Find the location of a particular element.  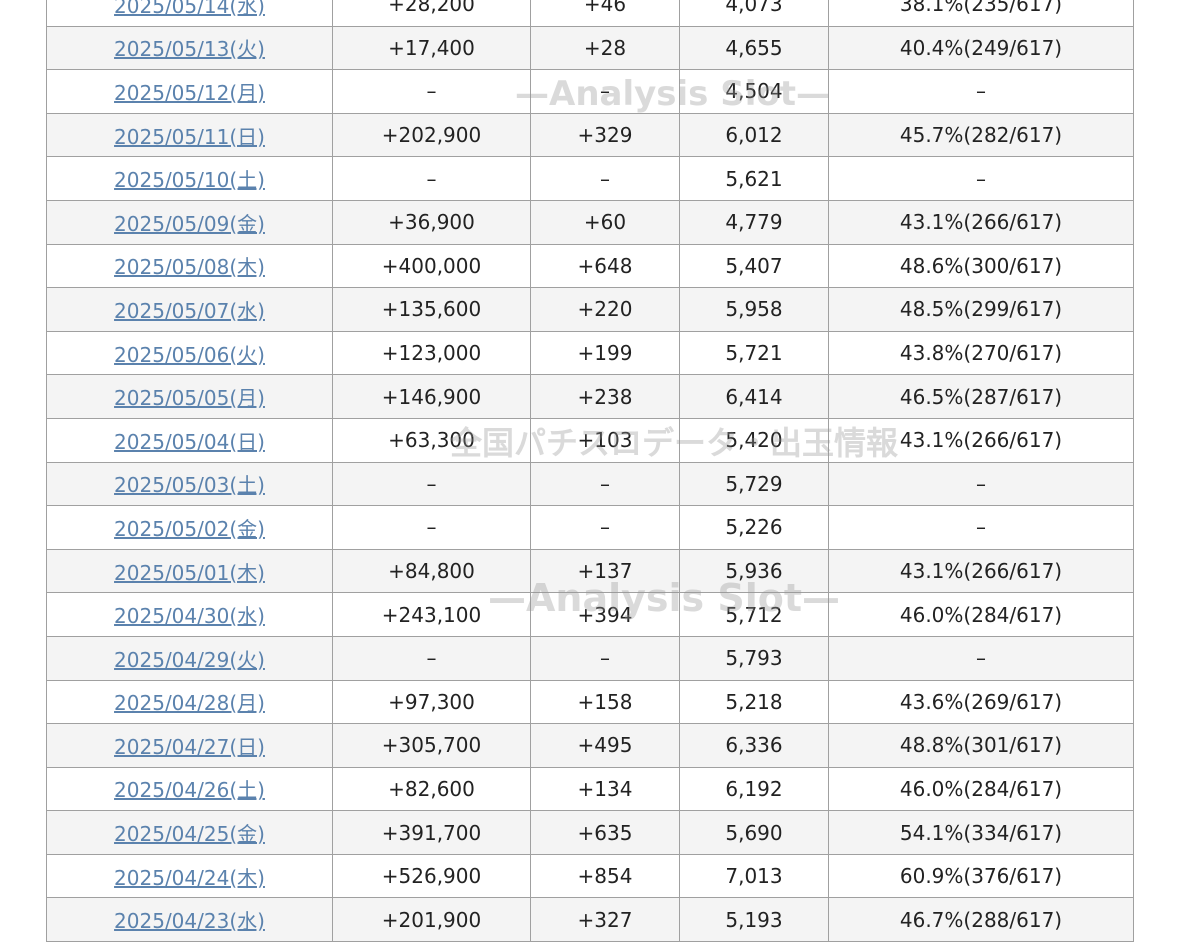

date-link: 2025/04/23(水) is located at coordinates (189, 921).